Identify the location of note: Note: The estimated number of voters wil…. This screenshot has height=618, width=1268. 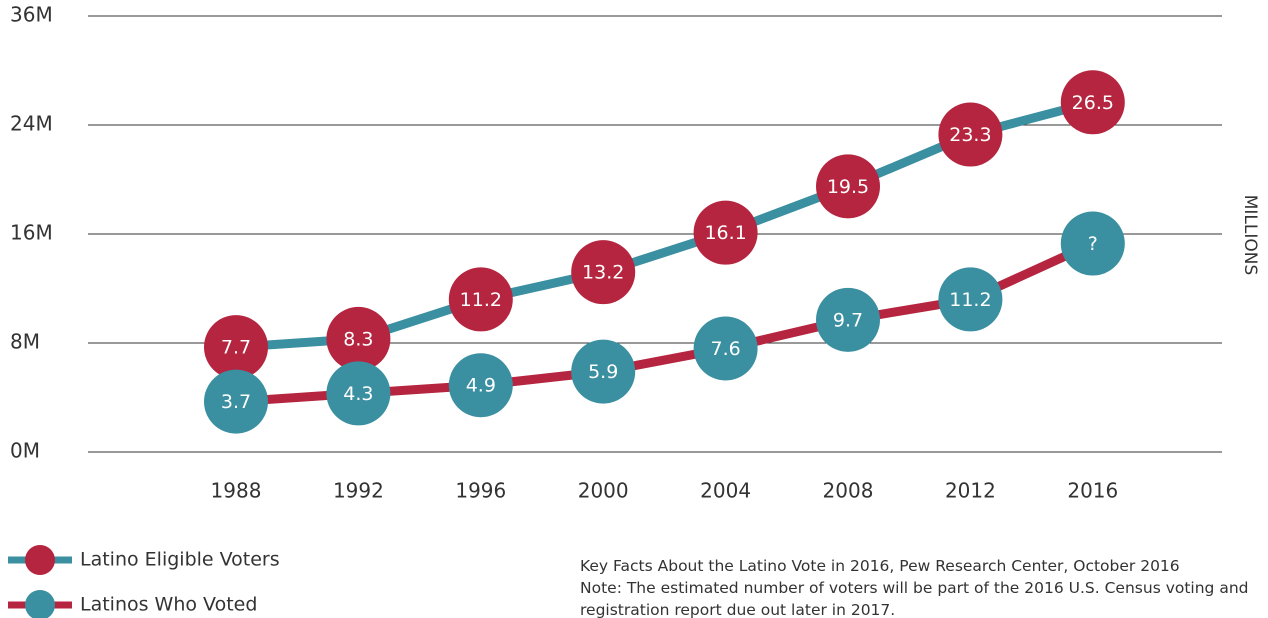
(914, 598).